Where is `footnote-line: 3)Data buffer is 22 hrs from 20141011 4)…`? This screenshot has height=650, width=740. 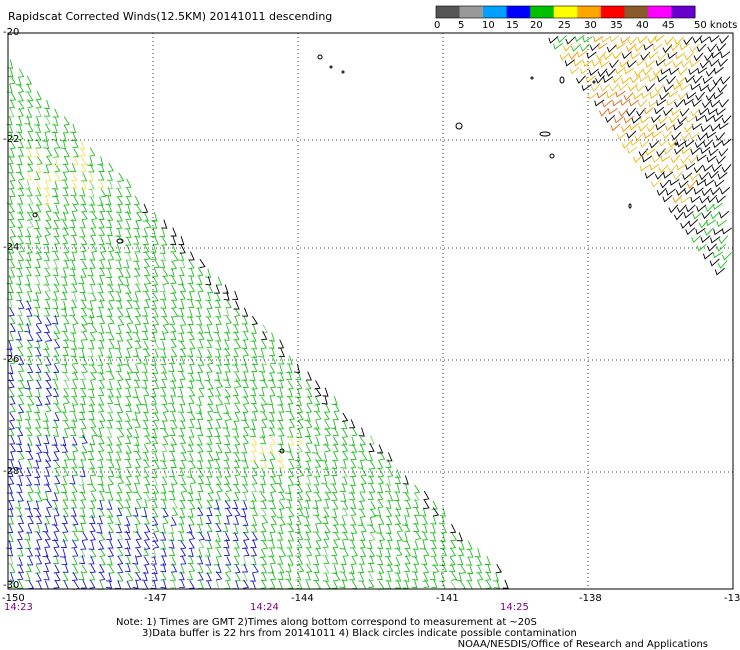 footnote-line: 3)Data buffer is 22 hrs from 20141011 4)… is located at coordinates (359, 633).